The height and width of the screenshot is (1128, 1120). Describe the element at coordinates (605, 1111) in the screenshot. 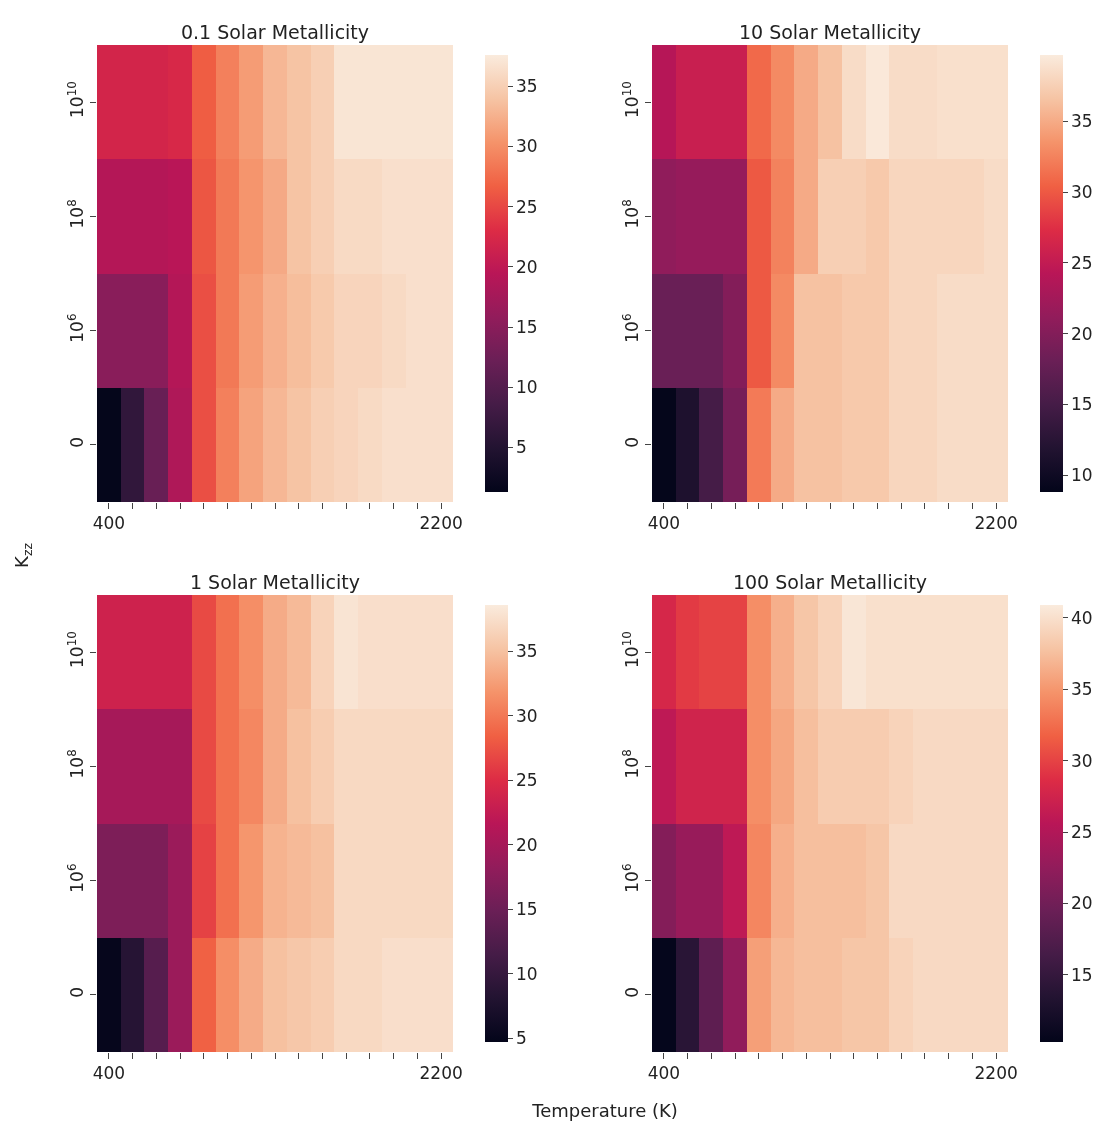

I see `x-axis-title: Temperature (K)` at that location.